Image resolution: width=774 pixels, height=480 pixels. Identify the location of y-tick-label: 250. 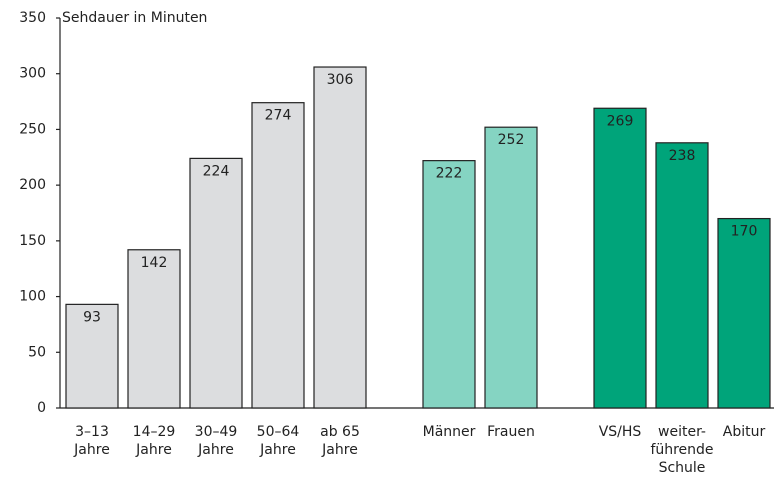
(32, 129).